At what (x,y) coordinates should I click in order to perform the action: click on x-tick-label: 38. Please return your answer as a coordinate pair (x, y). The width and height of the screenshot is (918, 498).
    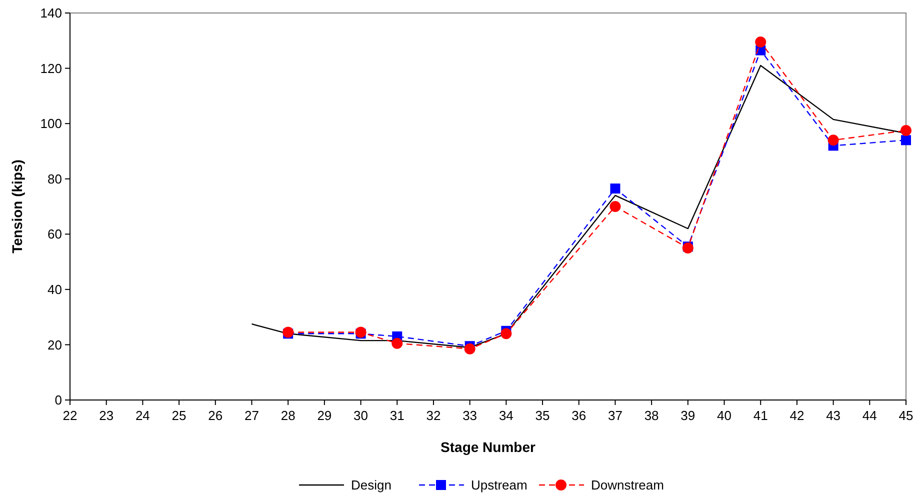
    Looking at the image, I should click on (651, 415).